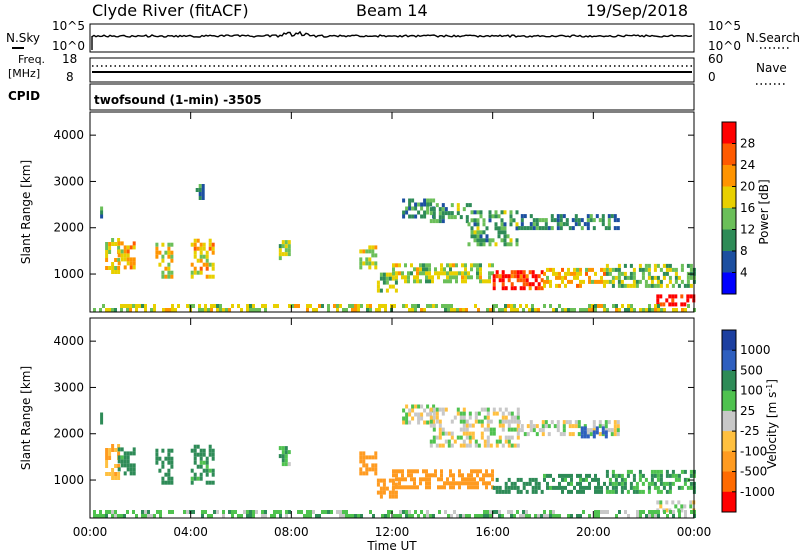  What do you see at coordinates (392, 38) in the screenshot?
I see `noise-panel` at bounding box center [392, 38].